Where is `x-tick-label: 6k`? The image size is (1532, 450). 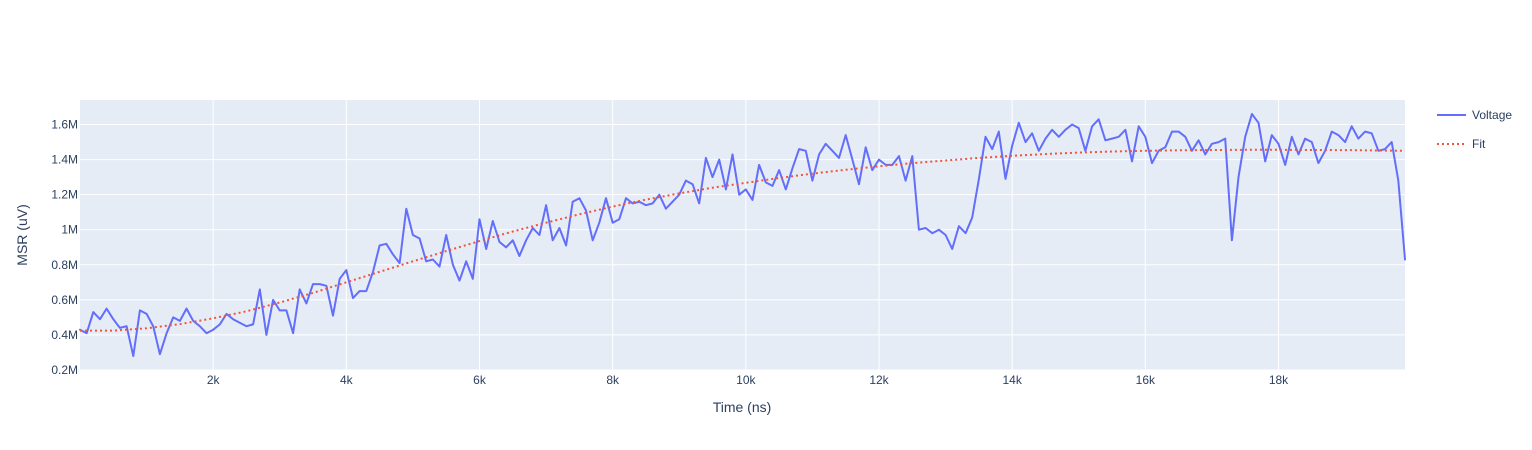 x-tick-label: 6k is located at coordinates (480, 380).